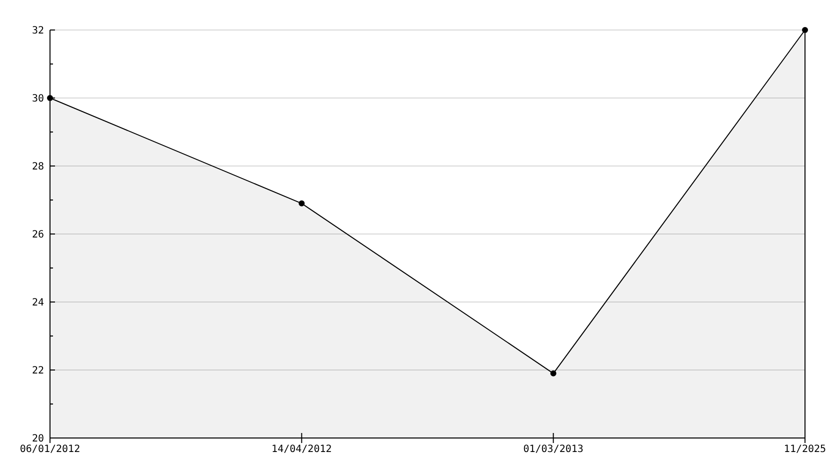  I want to click on y-tick-label: 22, so click(38, 371).